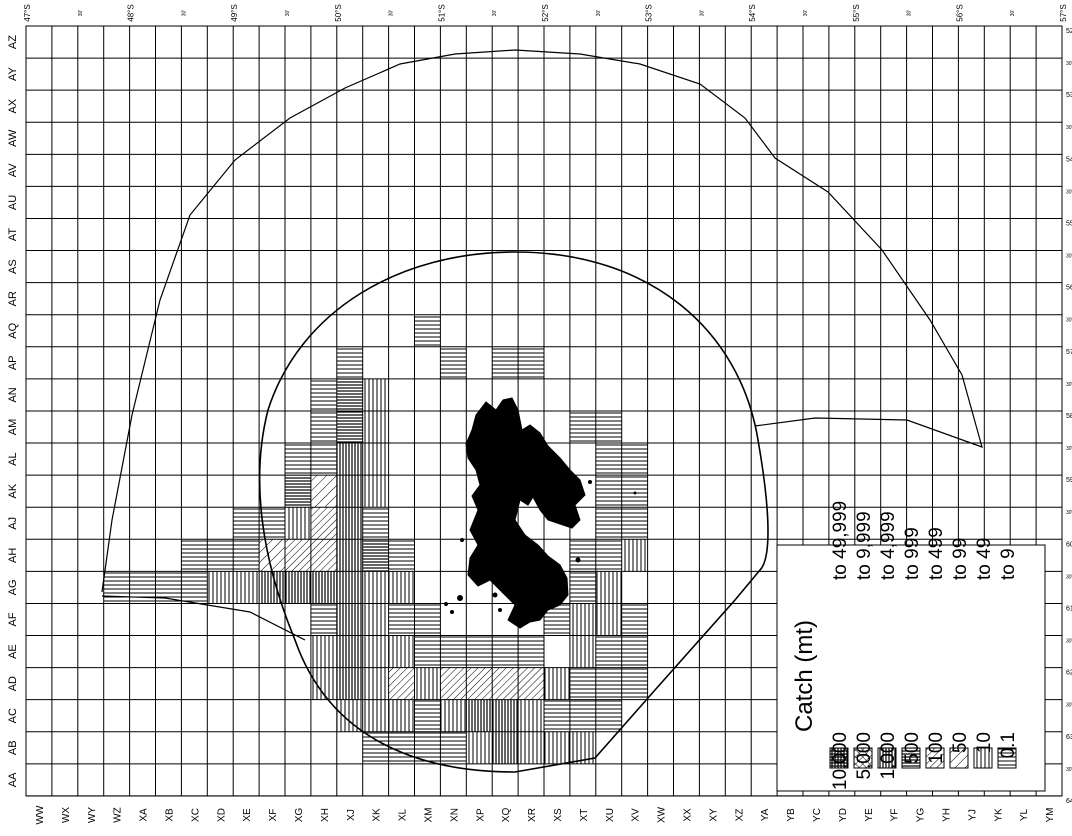 The width and height of the screenshot is (1072, 836). What do you see at coordinates (428, 815) in the screenshot?
I see `bottom-axis-label: XM` at bounding box center [428, 815].